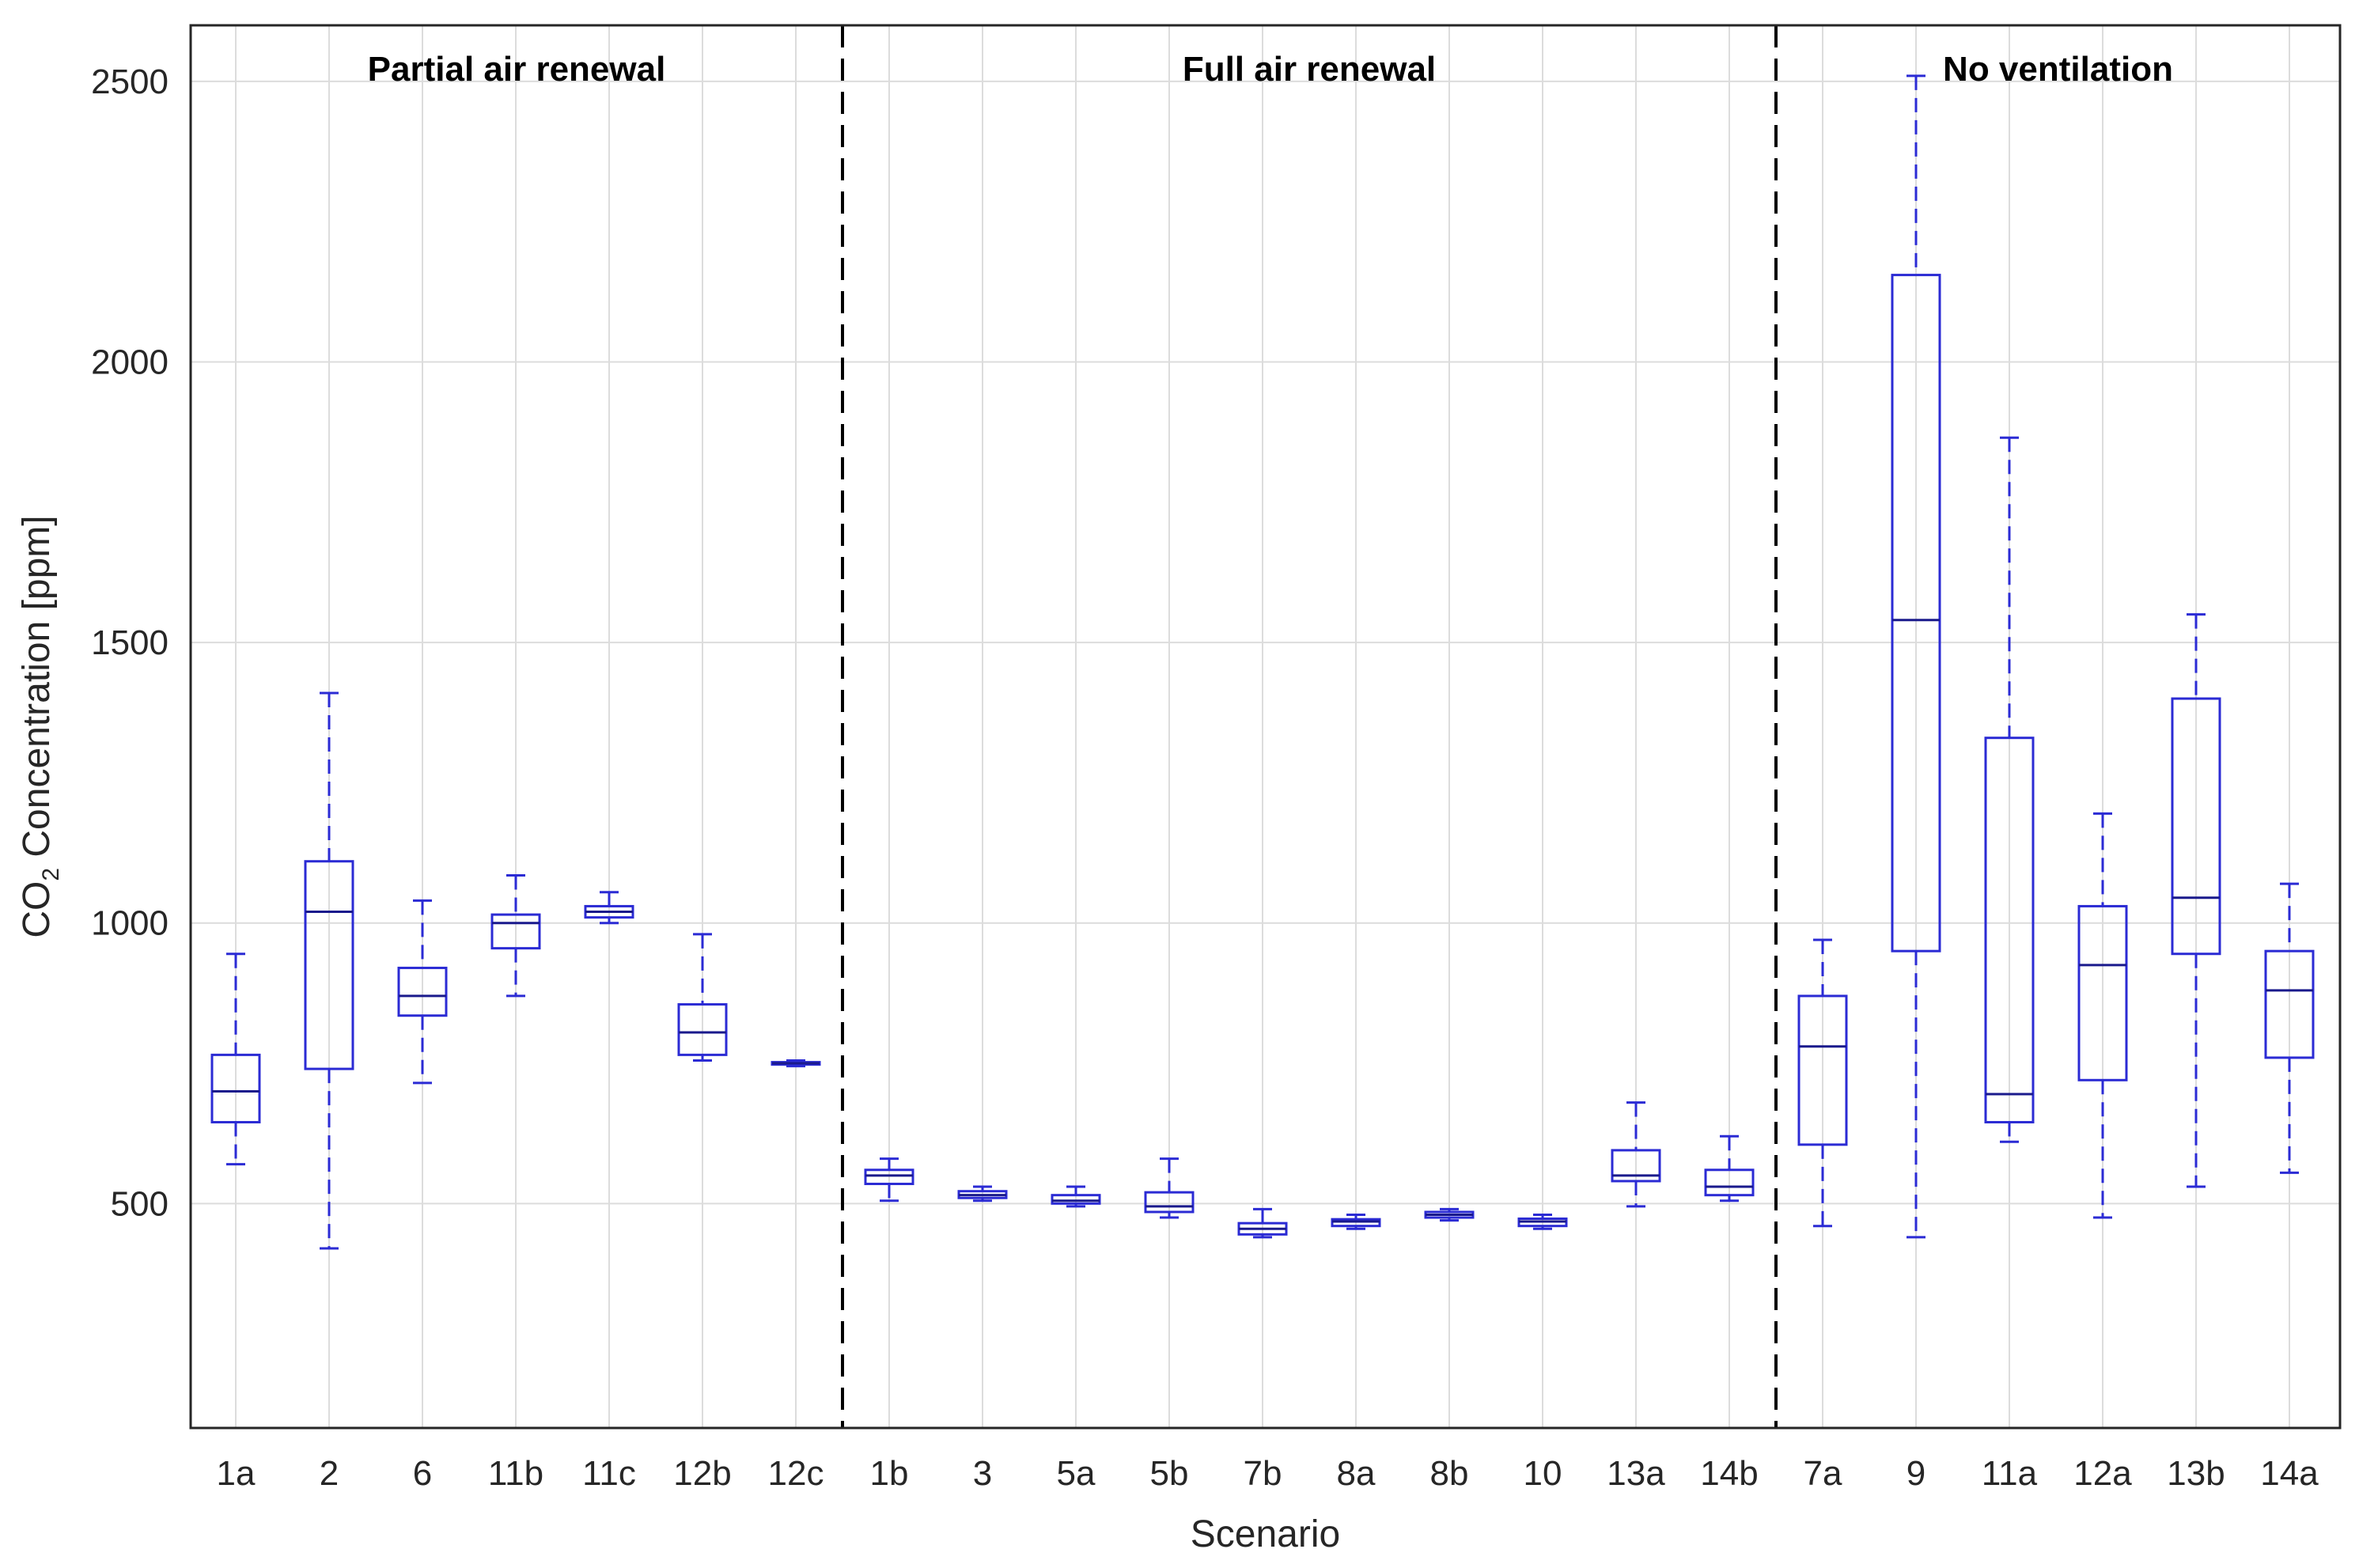  Describe the element at coordinates (51, 874) in the screenshot. I see `y-axis-title-subscript: 2` at that location.